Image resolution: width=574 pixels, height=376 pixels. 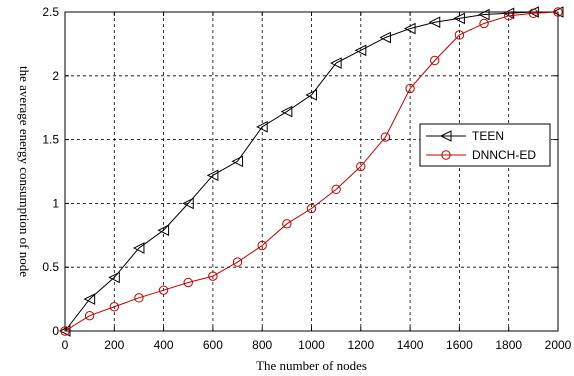 I want to click on x-tick-label: 400, so click(x=164, y=345).